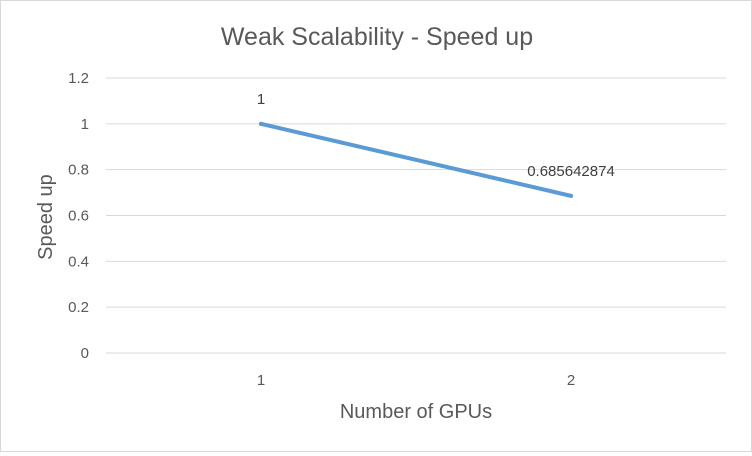  Describe the element at coordinates (85, 353) in the screenshot. I see `y-tick-label: 0` at that location.